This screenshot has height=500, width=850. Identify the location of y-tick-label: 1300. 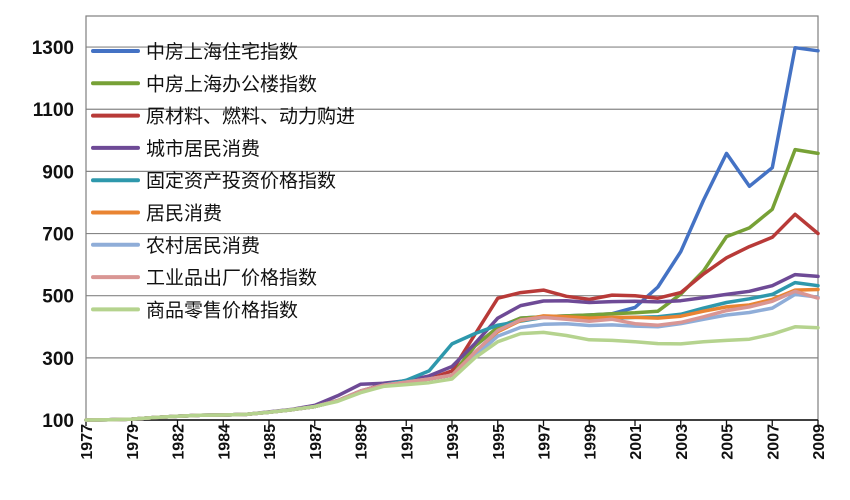
(53, 48).